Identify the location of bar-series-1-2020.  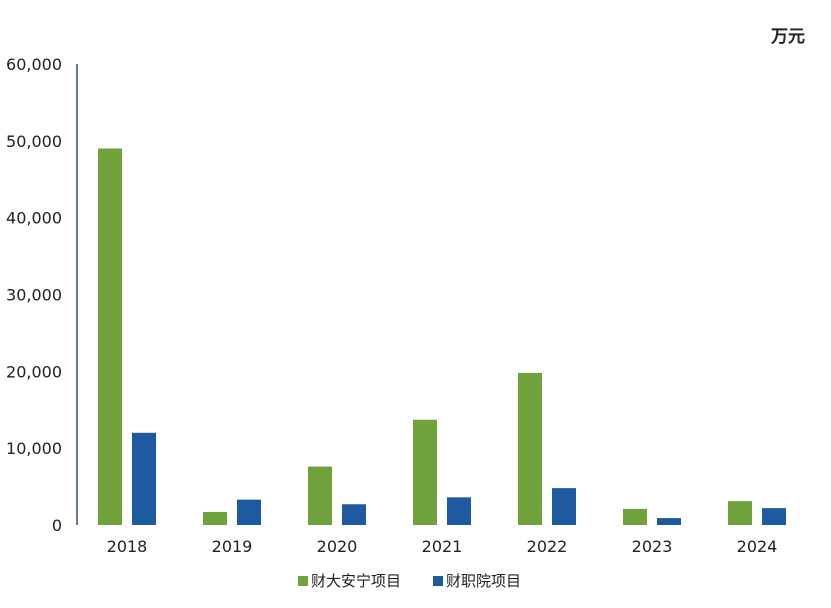
(320, 495).